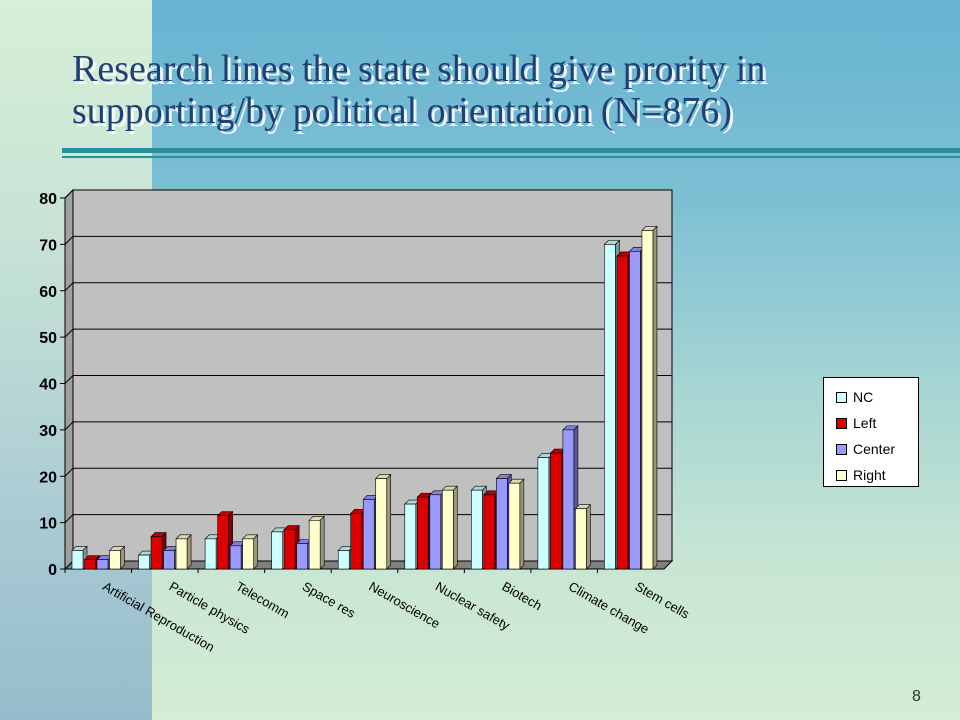 The height and width of the screenshot is (720, 960). I want to click on legend-swatch-right, so click(841, 475).